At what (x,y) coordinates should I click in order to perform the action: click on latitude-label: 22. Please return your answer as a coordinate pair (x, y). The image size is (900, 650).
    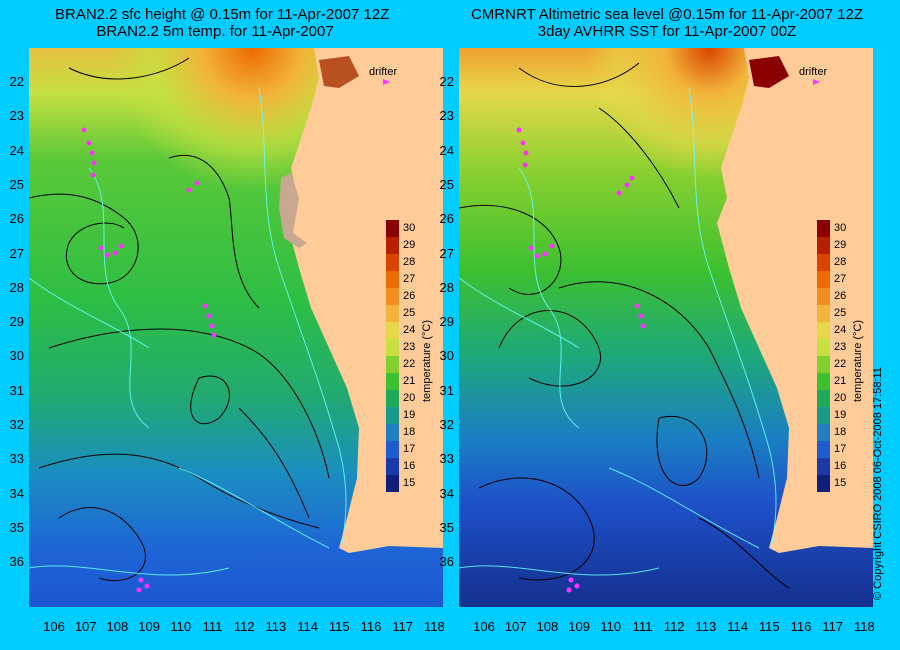
    Looking at the image, I should click on (446, 81).